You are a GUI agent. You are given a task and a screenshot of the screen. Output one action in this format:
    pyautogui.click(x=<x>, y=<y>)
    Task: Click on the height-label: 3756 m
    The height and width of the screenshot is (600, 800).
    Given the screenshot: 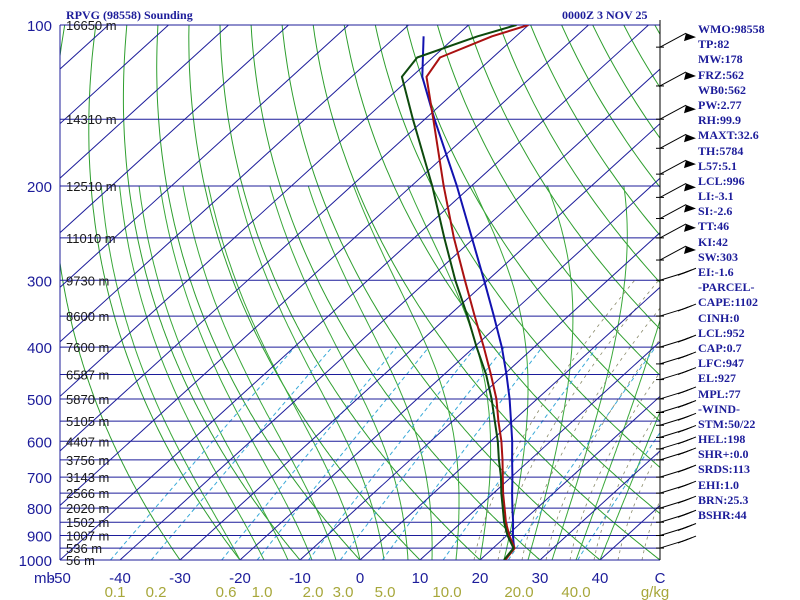 What is the action you would take?
    pyautogui.click(x=87, y=460)
    